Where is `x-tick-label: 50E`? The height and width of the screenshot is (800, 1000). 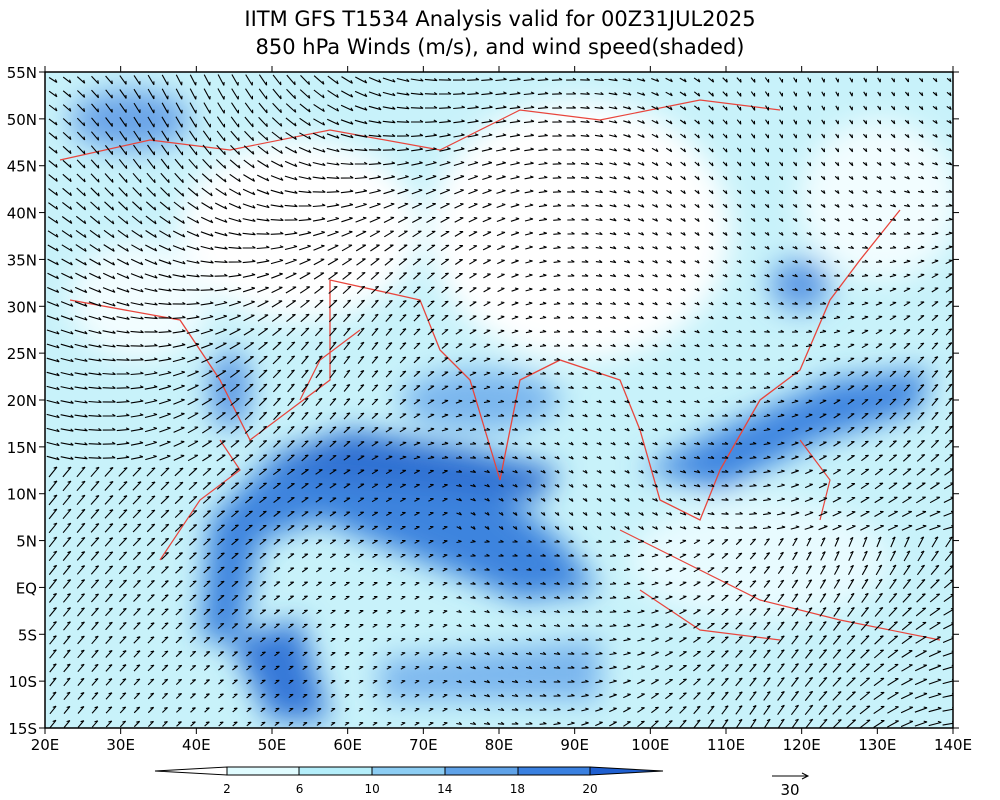
x-tick-label: 50E is located at coordinates (272, 745).